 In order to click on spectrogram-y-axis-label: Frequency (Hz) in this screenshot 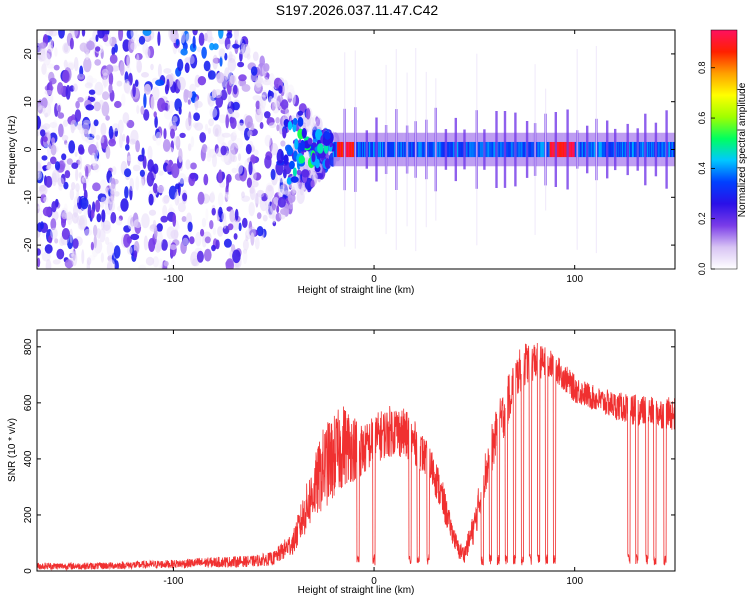, I will do `click(12, 150)`.